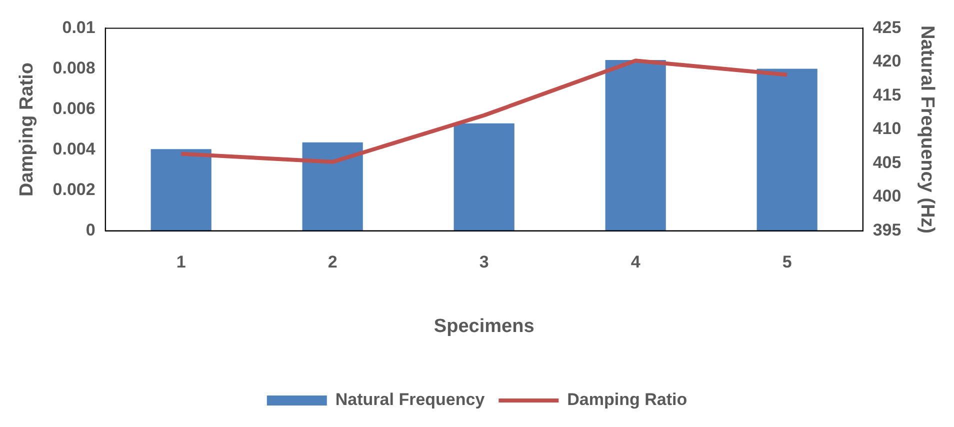 This screenshot has height=427, width=954. Describe the element at coordinates (887, 196) in the screenshot. I see `y2-tick-label: 400` at that location.